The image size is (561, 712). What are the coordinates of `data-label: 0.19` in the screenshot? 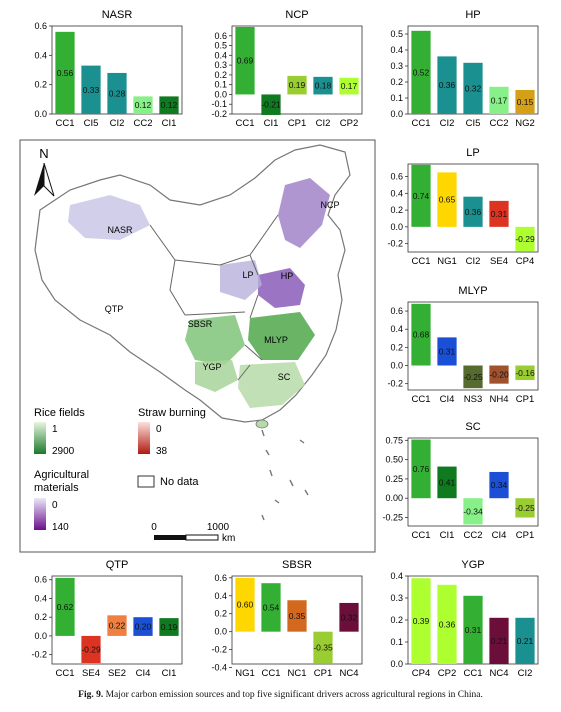 It's located at (169, 627).